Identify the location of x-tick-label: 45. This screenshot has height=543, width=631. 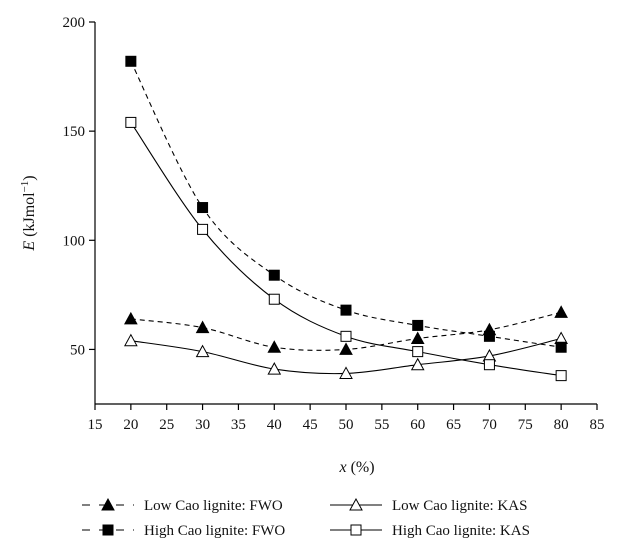
(310, 425).